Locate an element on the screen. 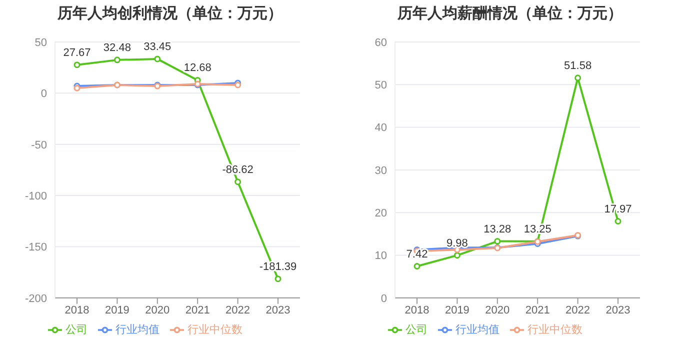  data-label: 7.42 is located at coordinates (417, 254).